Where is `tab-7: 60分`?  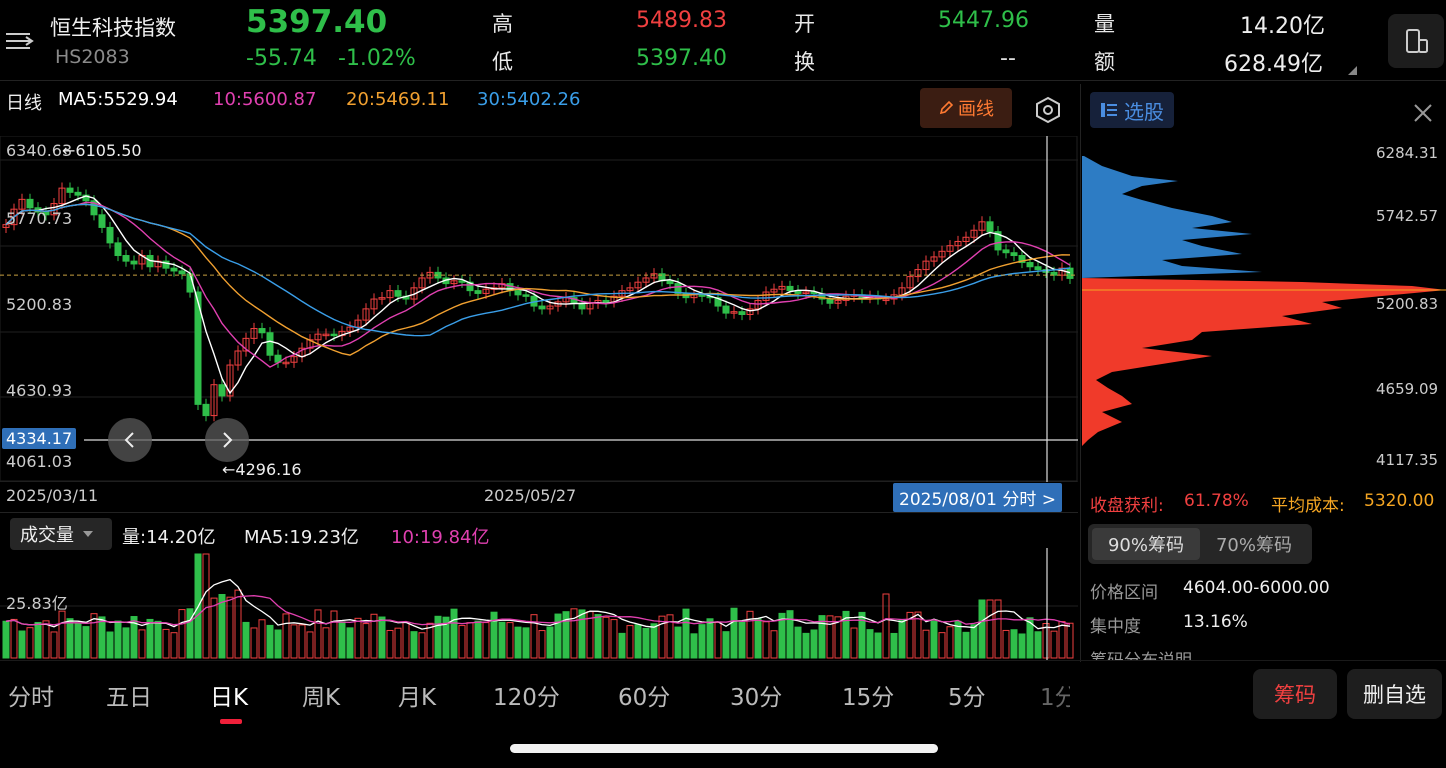
tab-7: 60分 is located at coordinates (644, 698).